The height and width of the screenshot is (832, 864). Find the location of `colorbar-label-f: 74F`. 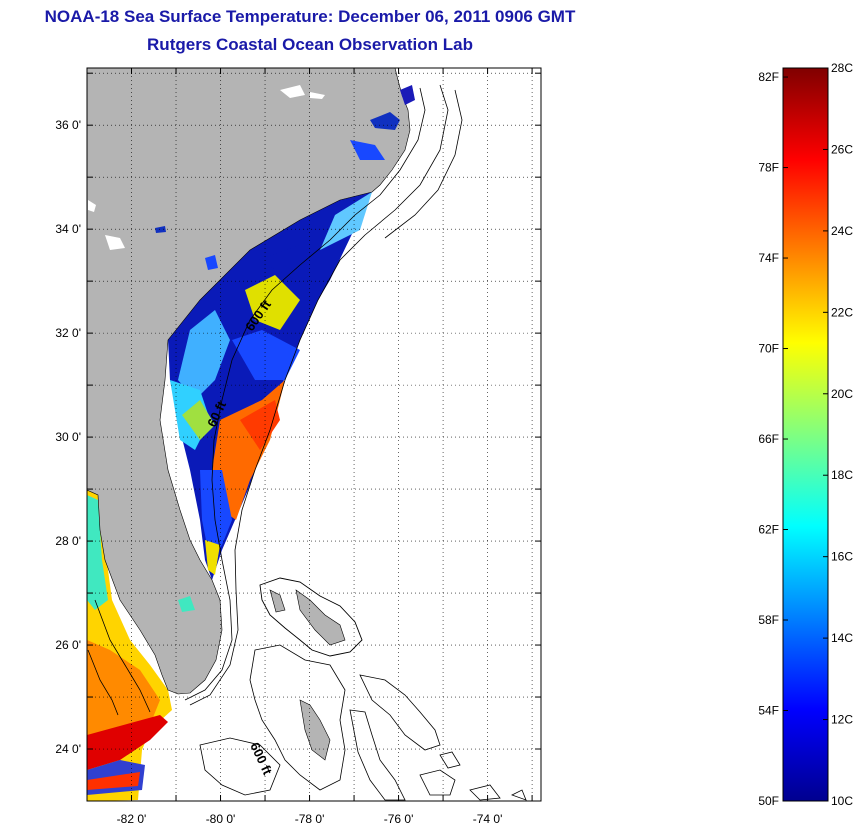

colorbar-label-f: 74F is located at coordinates (768, 258).